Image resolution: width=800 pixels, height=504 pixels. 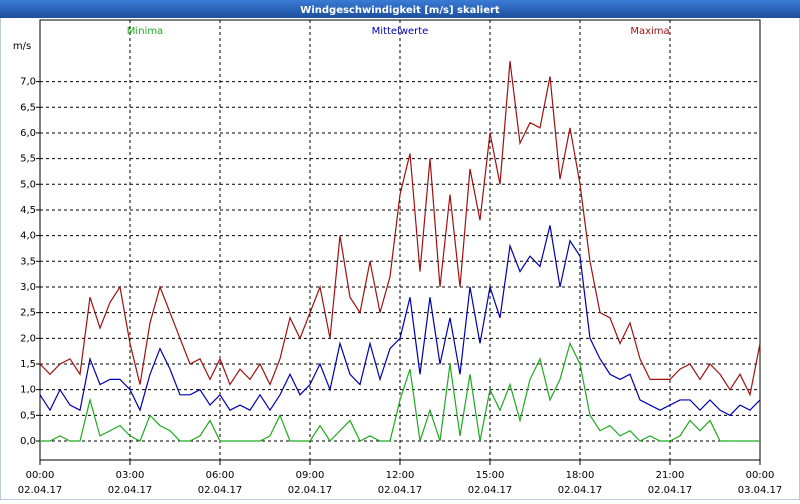 What do you see at coordinates (310, 475) in the screenshot?
I see `x-tick-label-line: 09:00` at bounding box center [310, 475].